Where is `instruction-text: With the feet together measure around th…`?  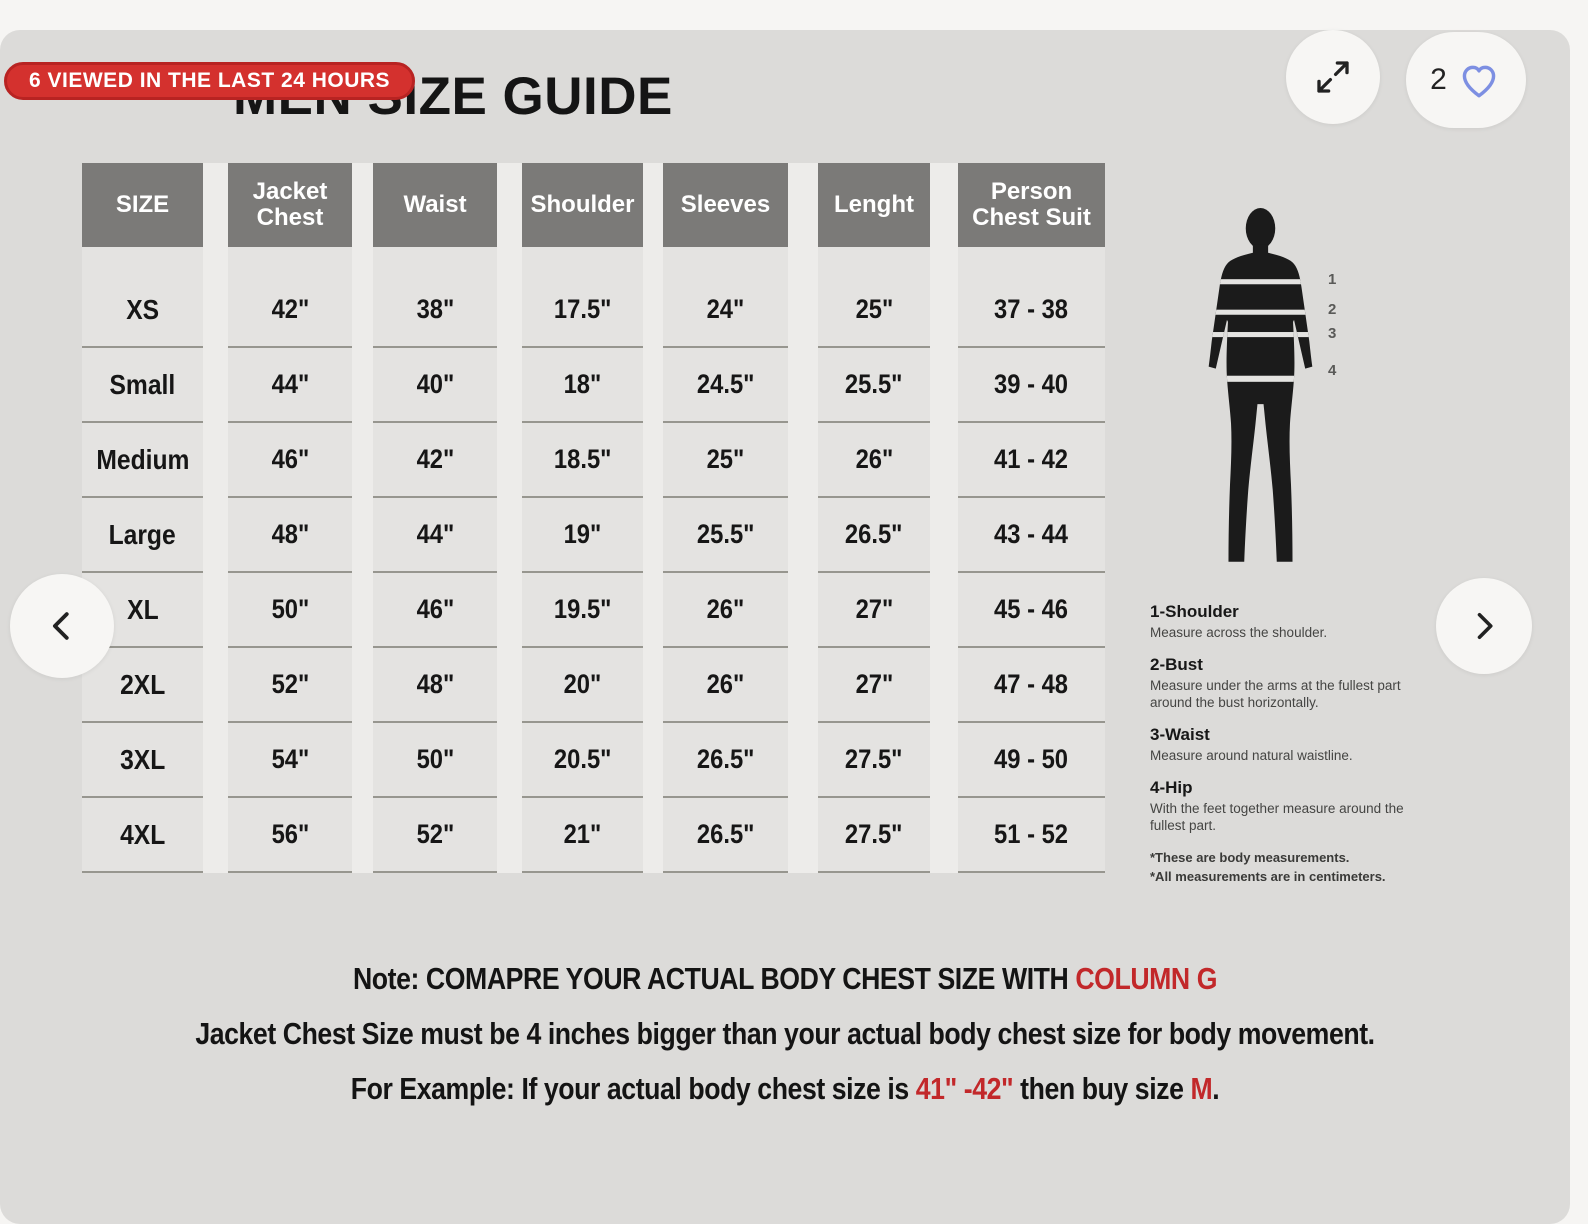
instruction-text: With the feet together measure around th… is located at coordinates (1277, 817).